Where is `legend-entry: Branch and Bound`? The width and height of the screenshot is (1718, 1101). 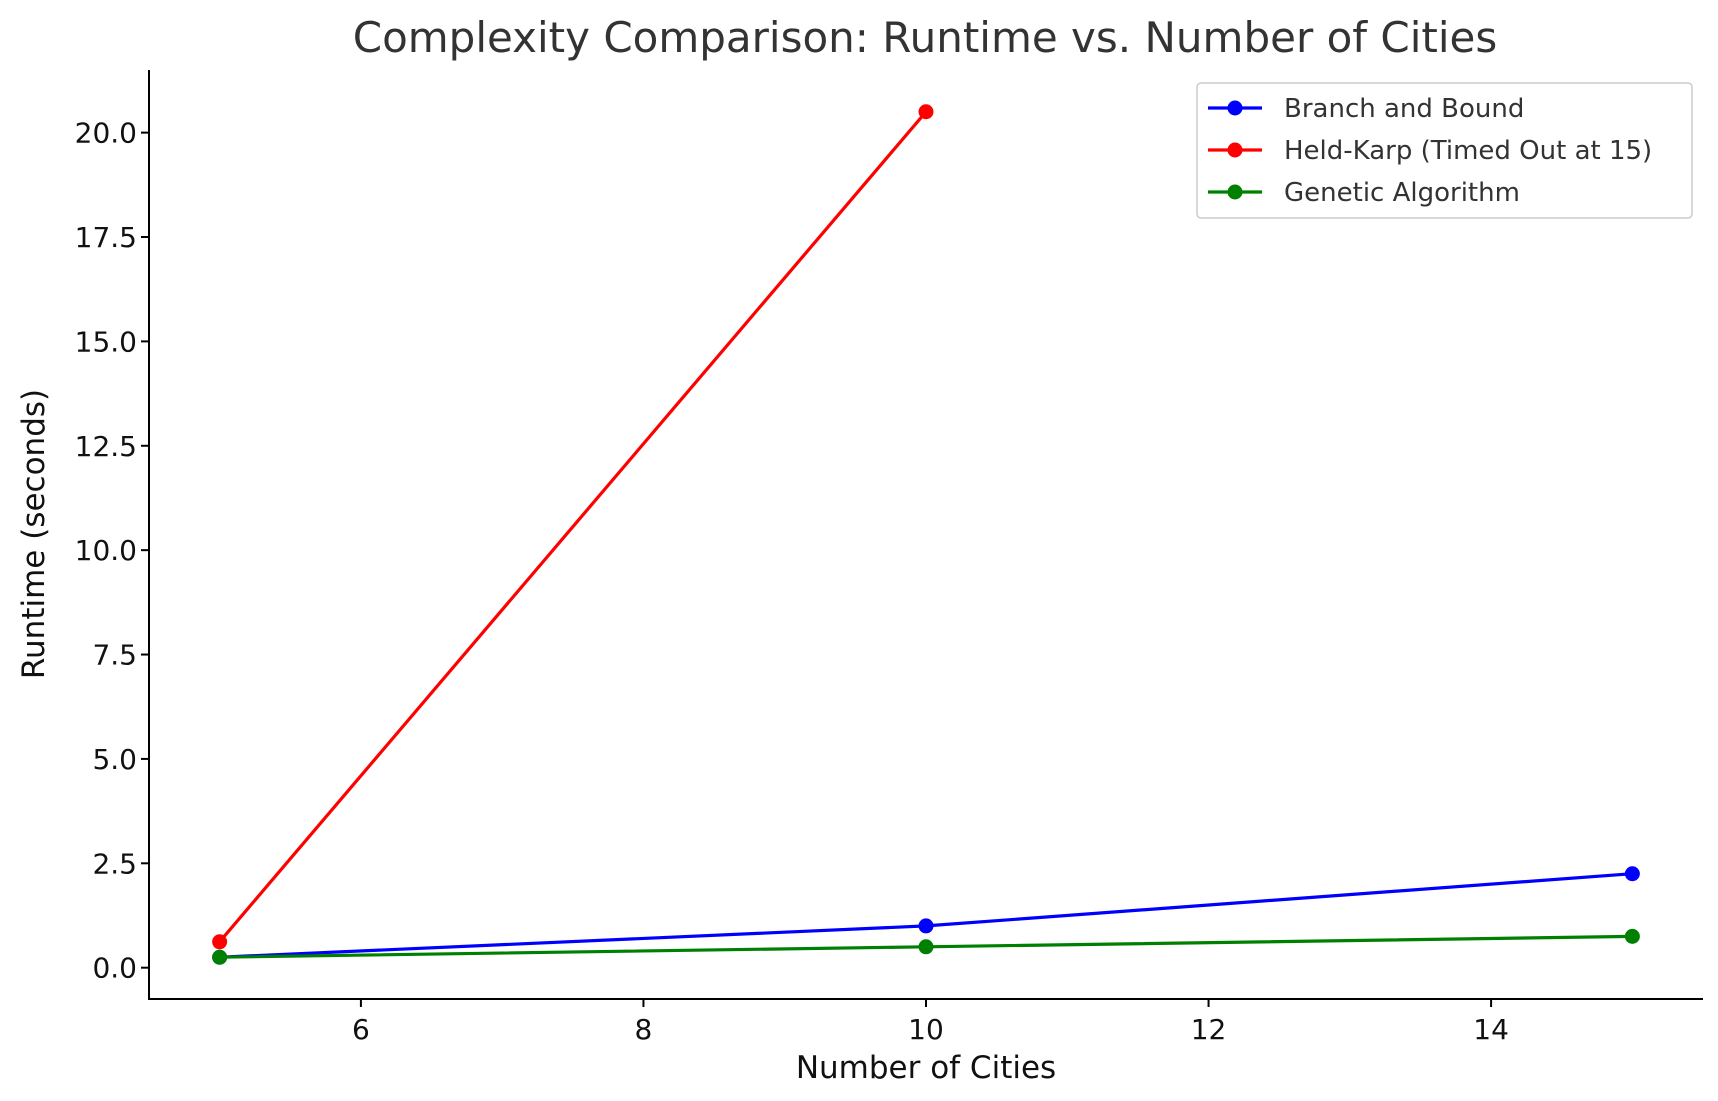
legend-entry: Branch and Bound is located at coordinates (1366, 109).